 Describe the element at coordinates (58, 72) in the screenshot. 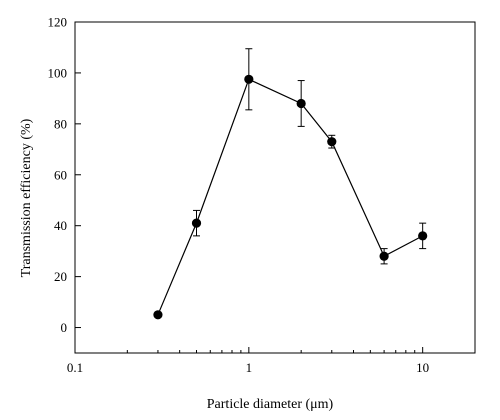

I see `y-tick-label: 100` at that location.